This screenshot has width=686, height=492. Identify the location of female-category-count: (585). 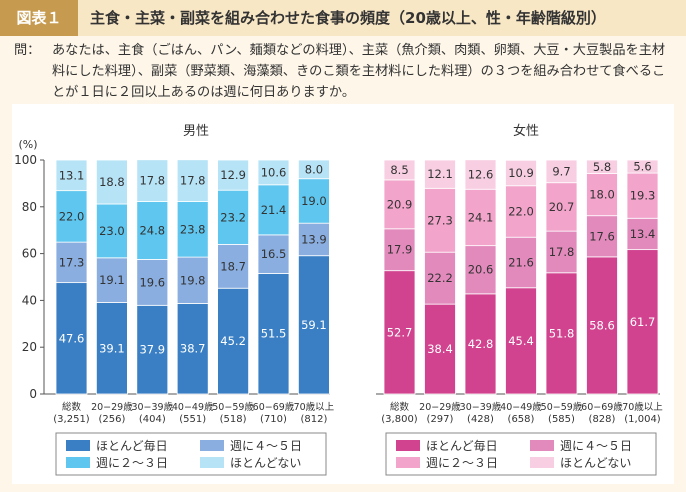
(561, 419).